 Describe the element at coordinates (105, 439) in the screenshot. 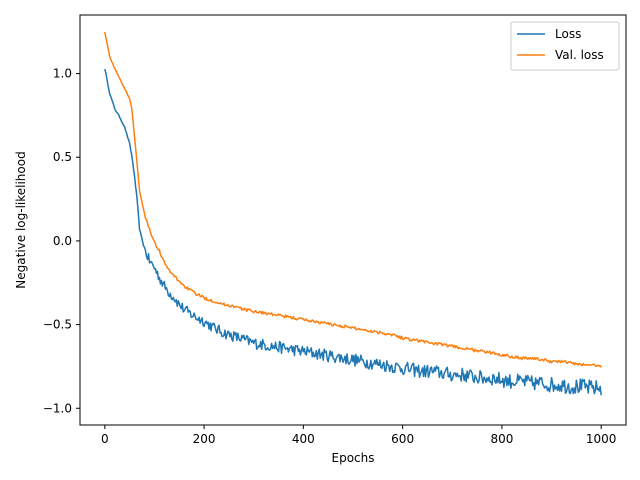

I see `x-tick-label: 0` at that location.